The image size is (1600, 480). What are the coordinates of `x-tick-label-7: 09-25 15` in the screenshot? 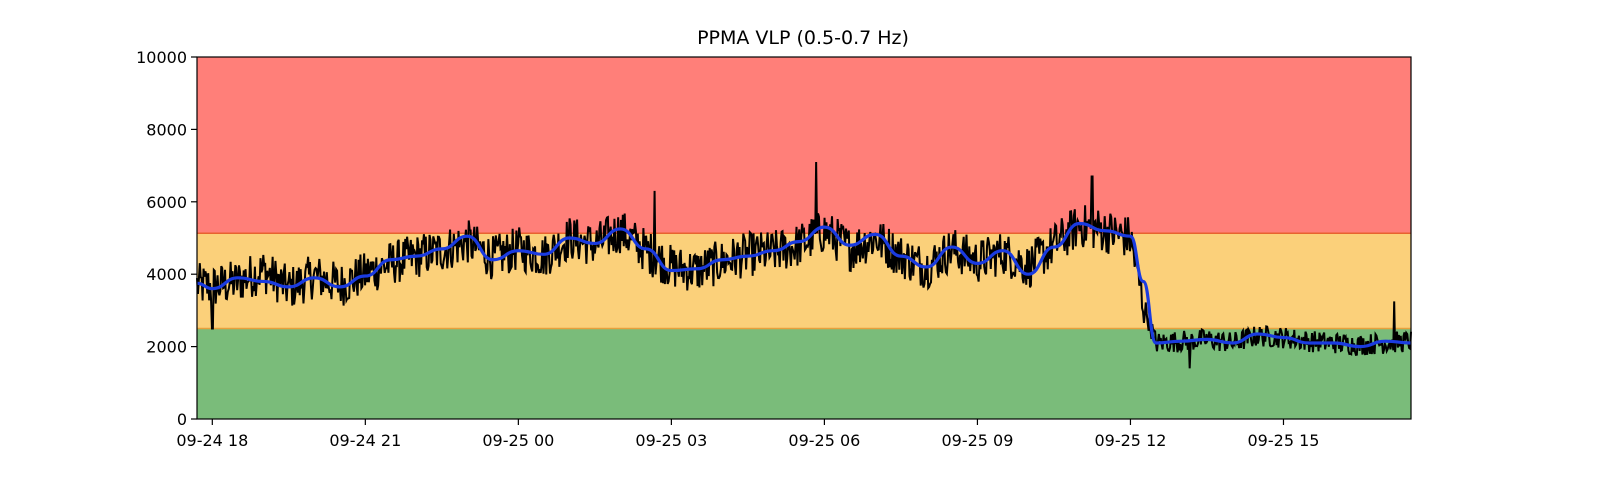 It's located at (1284, 440).